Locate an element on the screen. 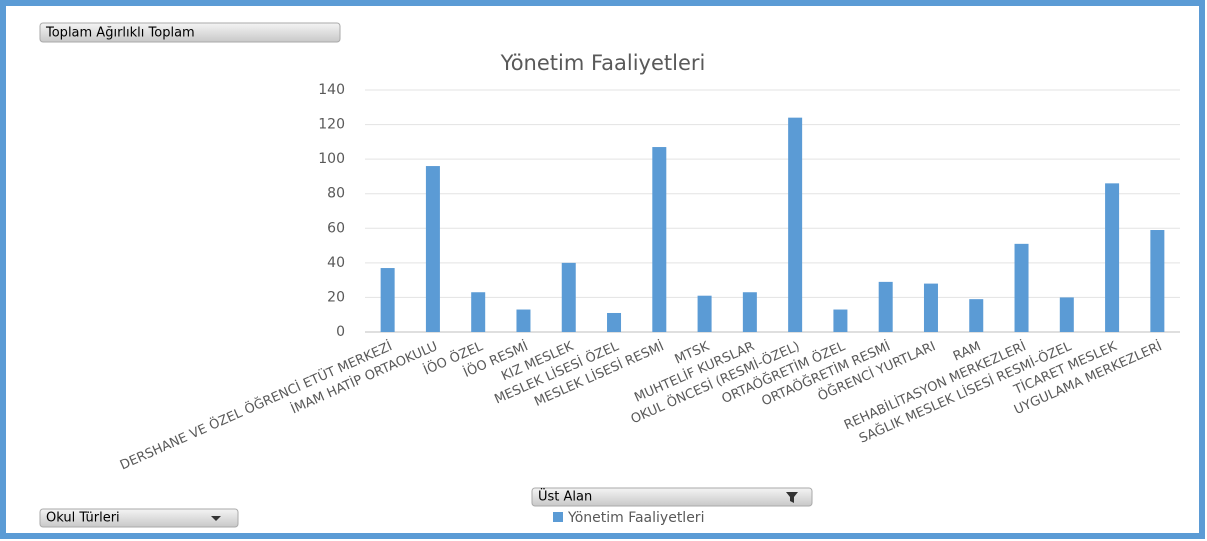 This screenshot has width=1207, height=541. filter-field-button: Üst Alan is located at coordinates (672, 497).